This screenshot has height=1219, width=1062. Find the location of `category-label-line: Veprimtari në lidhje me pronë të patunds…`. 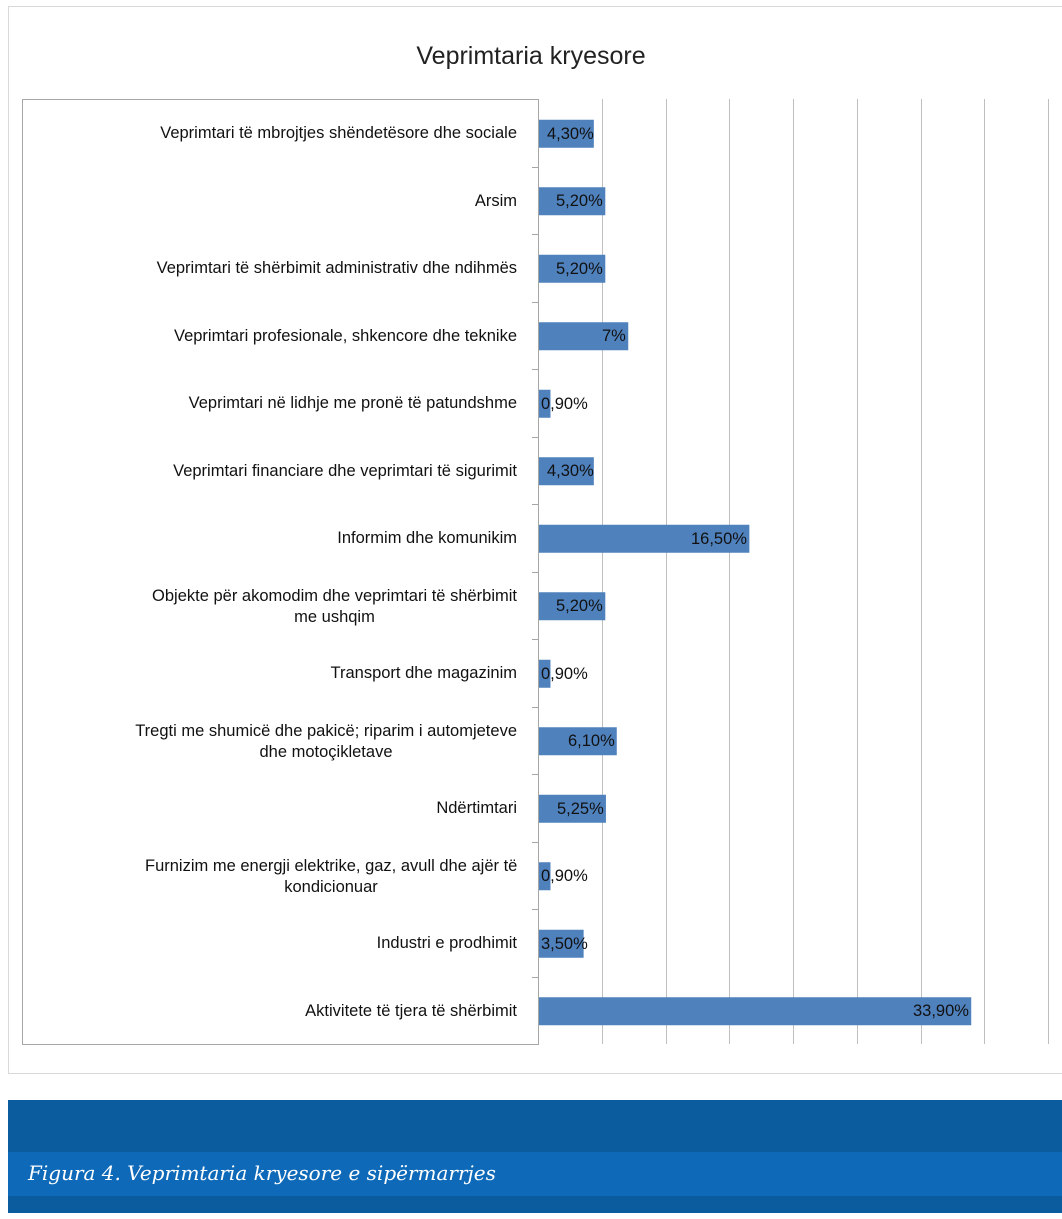

category-label-line: Veprimtari në lidhje me pronë të patunds… is located at coordinates (352, 403).